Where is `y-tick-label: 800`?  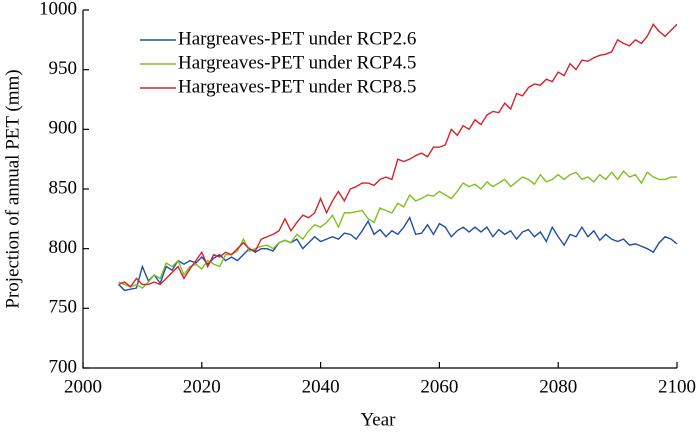
y-tick-label: 800 is located at coordinates (63, 247).